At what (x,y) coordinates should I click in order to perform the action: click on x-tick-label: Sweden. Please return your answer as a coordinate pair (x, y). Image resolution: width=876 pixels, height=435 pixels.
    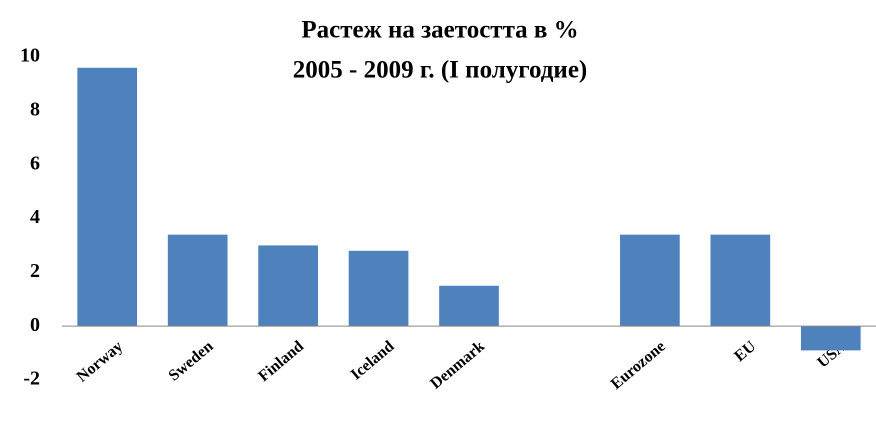
    Looking at the image, I should click on (190, 361).